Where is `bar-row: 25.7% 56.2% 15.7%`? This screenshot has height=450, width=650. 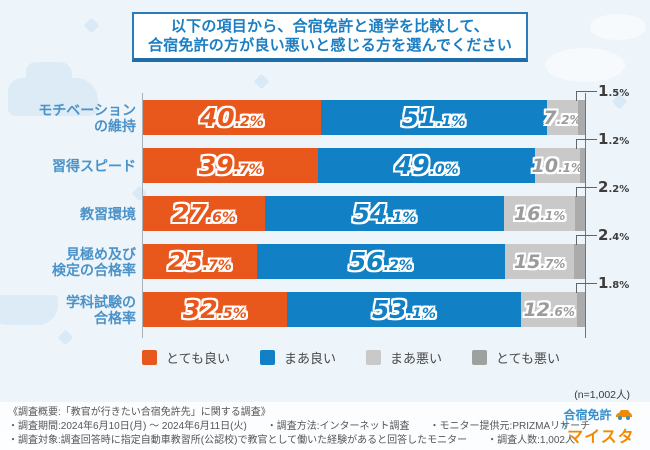 bar-row: 25.7% 56.2% 15.7% is located at coordinates (364, 261).